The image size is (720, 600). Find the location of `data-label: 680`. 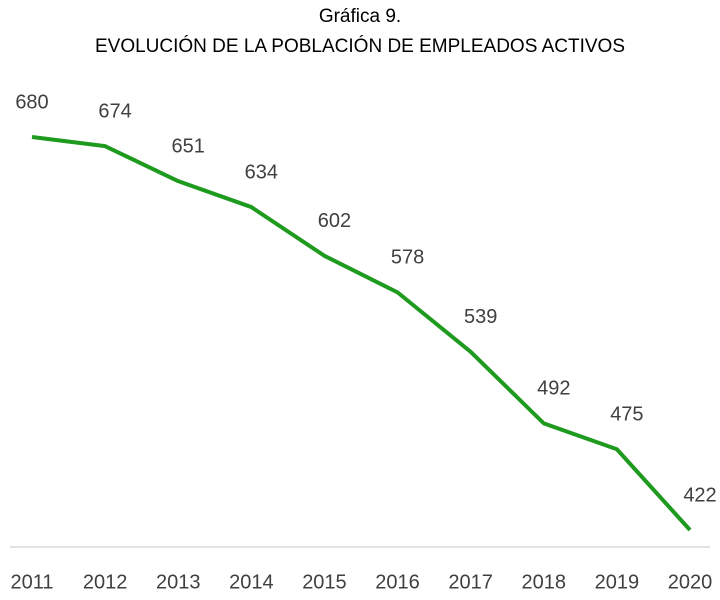

data-label: 680 is located at coordinates (31, 102).